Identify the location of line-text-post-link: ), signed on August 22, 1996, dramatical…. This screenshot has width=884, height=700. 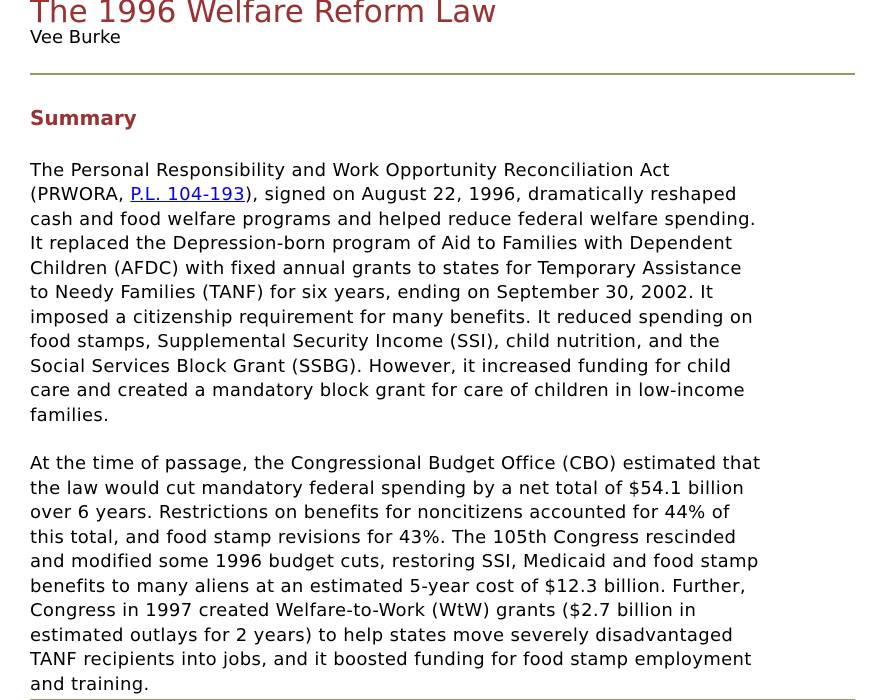
(490, 194).